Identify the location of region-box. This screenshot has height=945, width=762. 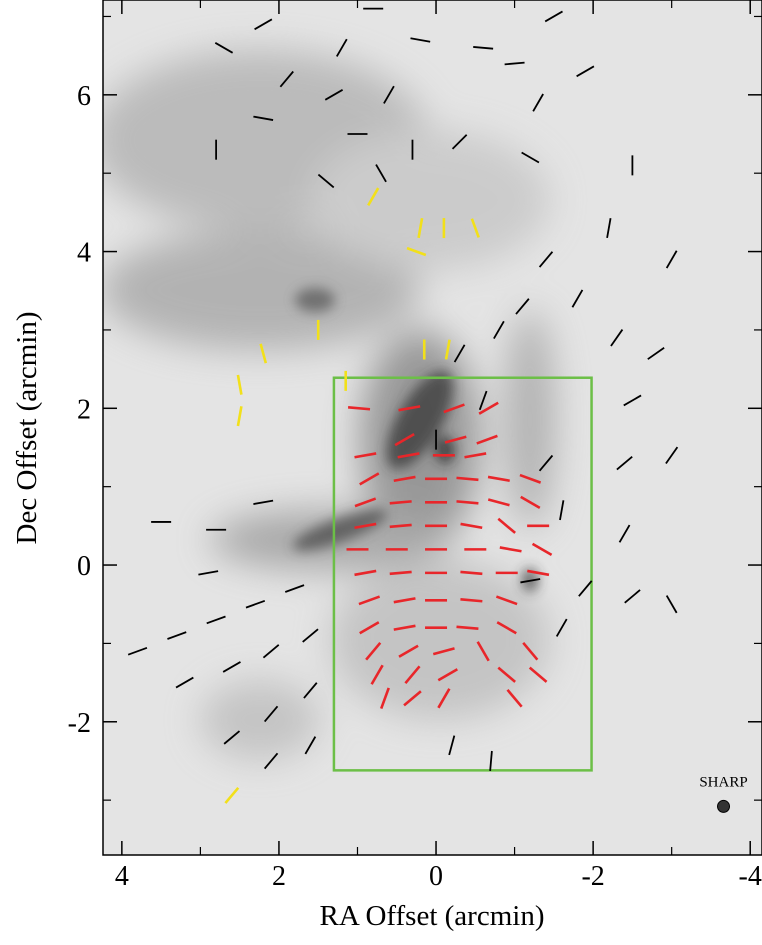
(462, 574).